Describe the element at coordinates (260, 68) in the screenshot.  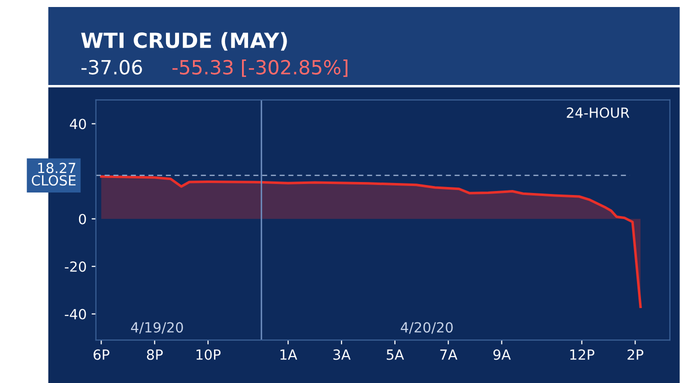
I see `text: -55.33 [-302.85%]` at that location.